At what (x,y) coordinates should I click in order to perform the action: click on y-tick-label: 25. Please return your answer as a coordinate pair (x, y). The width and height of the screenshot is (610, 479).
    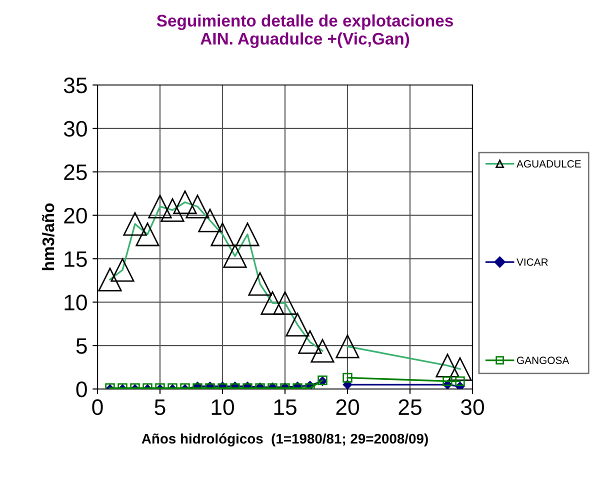
    Looking at the image, I should click on (75, 172).